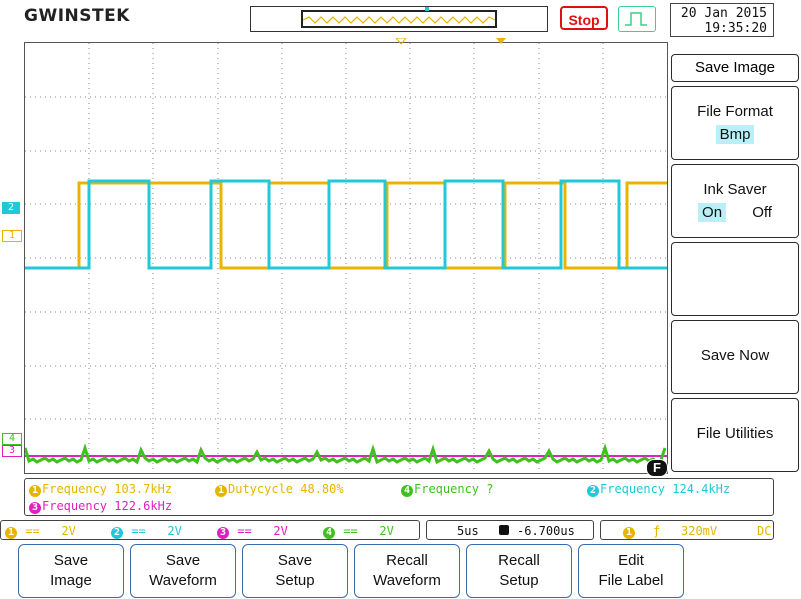  What do you see at coordinates (593, 491) in the screenshot?
I see `ch2-badge-icon: 2` at bounding box center [593, 491].